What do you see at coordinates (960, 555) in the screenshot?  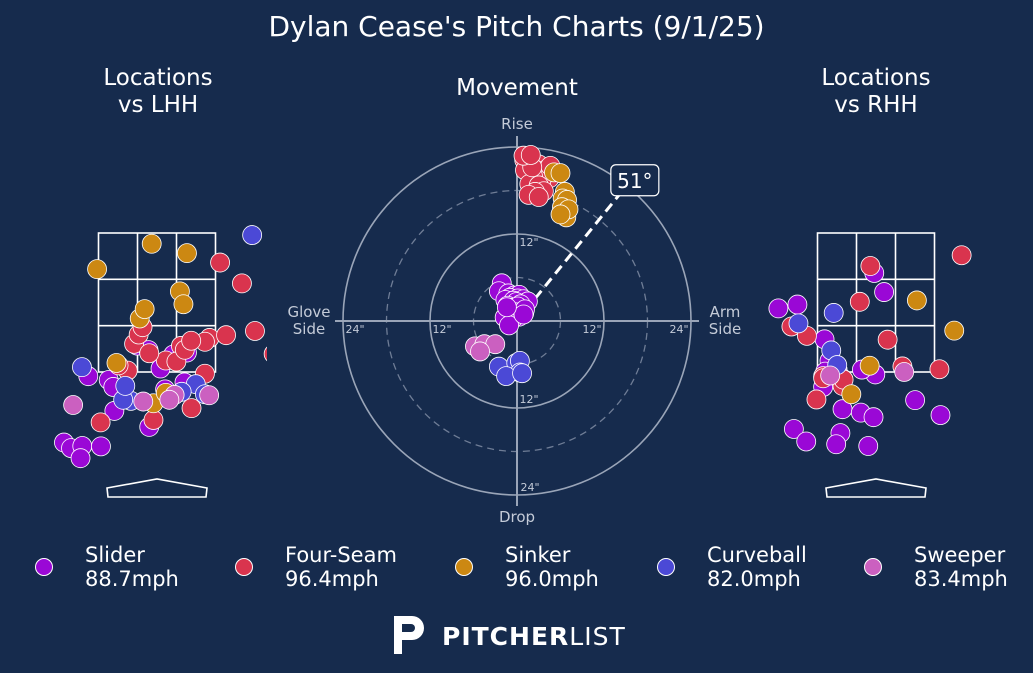 I see `legend-label: Sweeper` at bounding box center [960, 555].